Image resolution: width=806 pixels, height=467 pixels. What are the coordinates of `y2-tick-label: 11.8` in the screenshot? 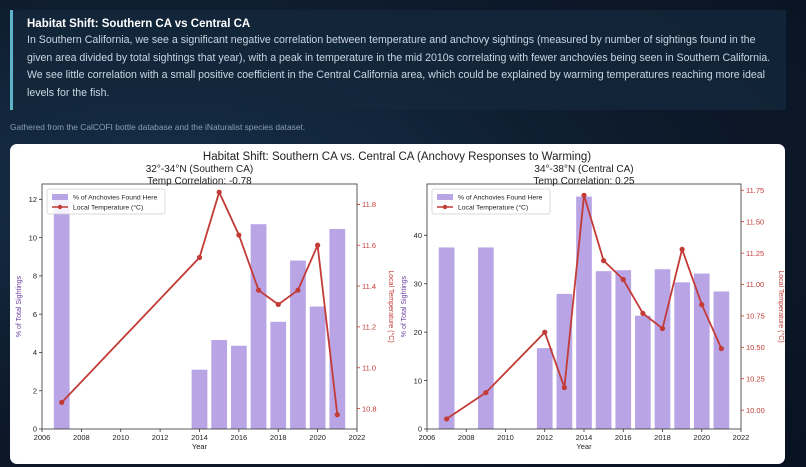 It's located at (369, 204).